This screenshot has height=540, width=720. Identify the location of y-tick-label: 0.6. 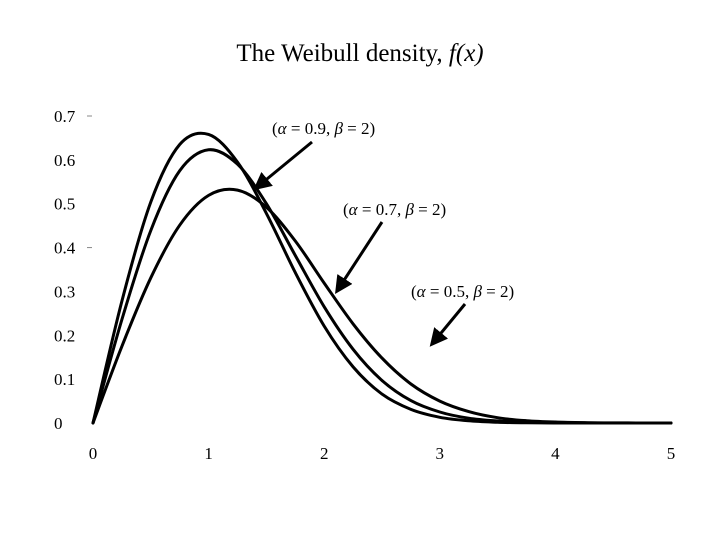
(64, 160).